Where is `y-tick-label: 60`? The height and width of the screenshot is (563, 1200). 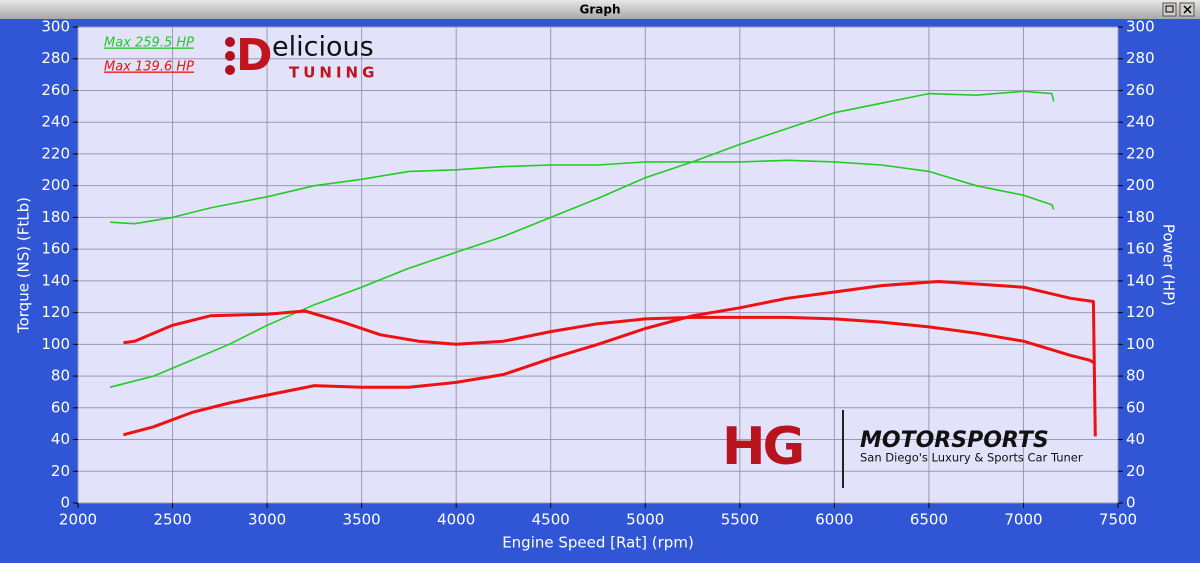
y-tick-label: 60 is located at coordinates (60, 407).